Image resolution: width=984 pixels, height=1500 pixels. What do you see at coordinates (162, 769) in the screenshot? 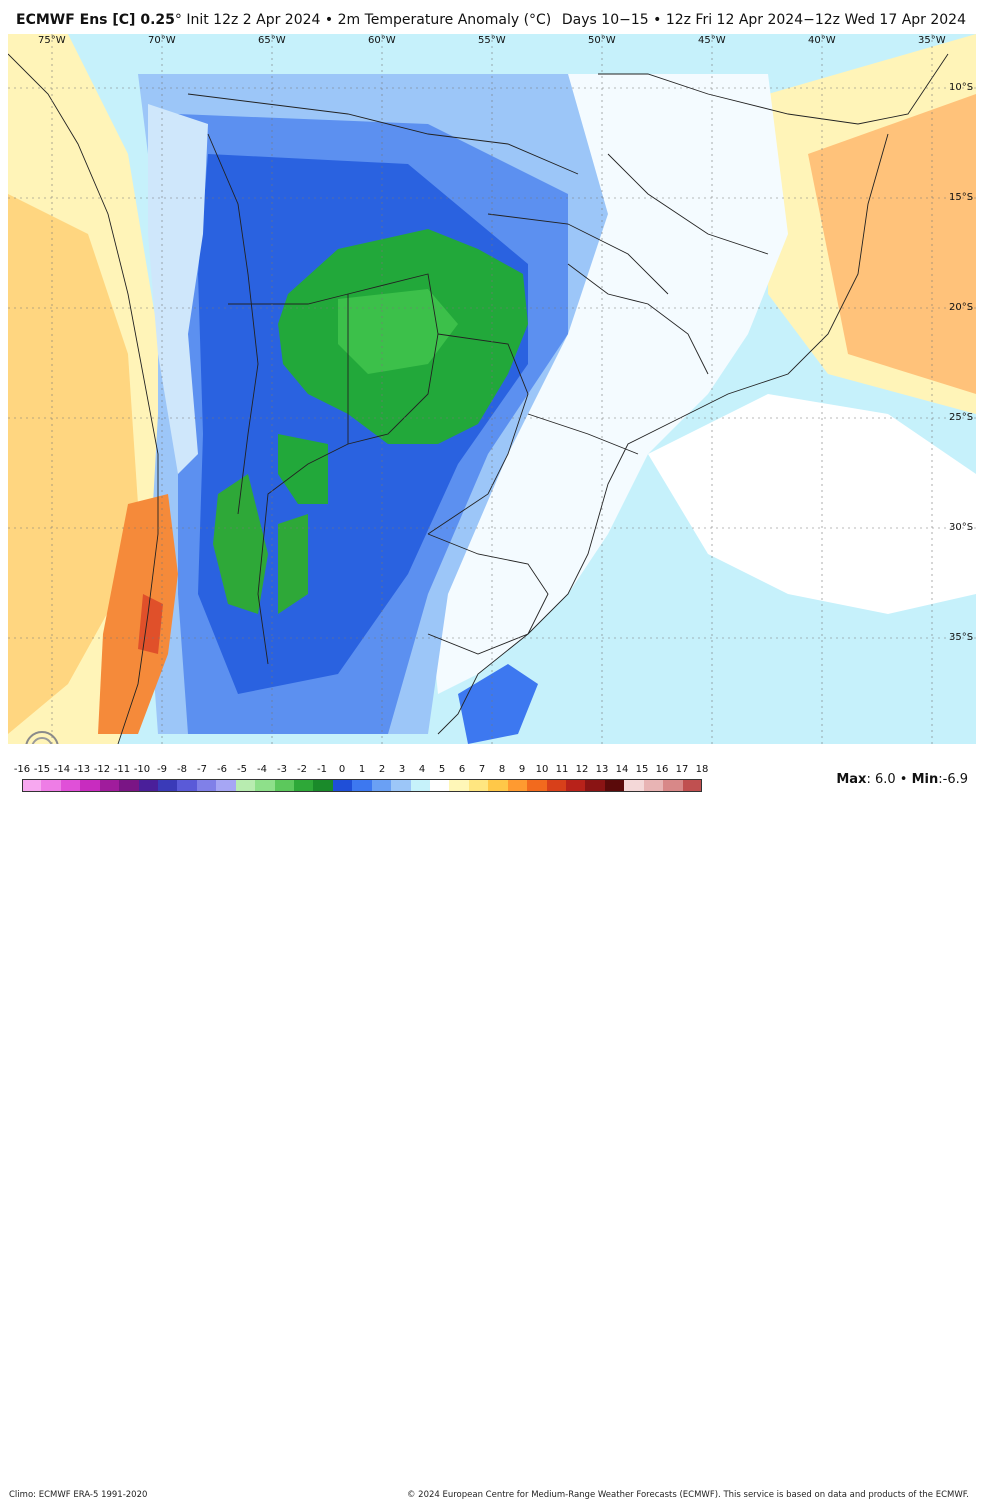
I see `color-scale-tick-label: -9` at bounding box center [162, 769].